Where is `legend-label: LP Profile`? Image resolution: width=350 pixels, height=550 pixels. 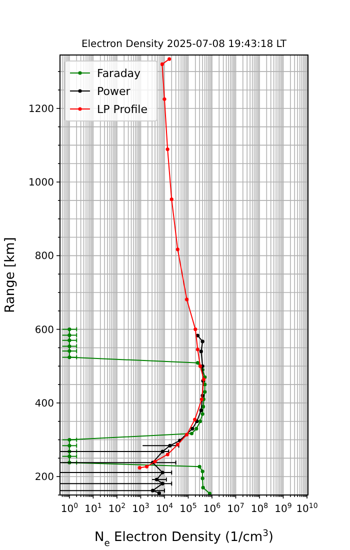
legend-label: LP Profile is located at coordinates (122, 109).